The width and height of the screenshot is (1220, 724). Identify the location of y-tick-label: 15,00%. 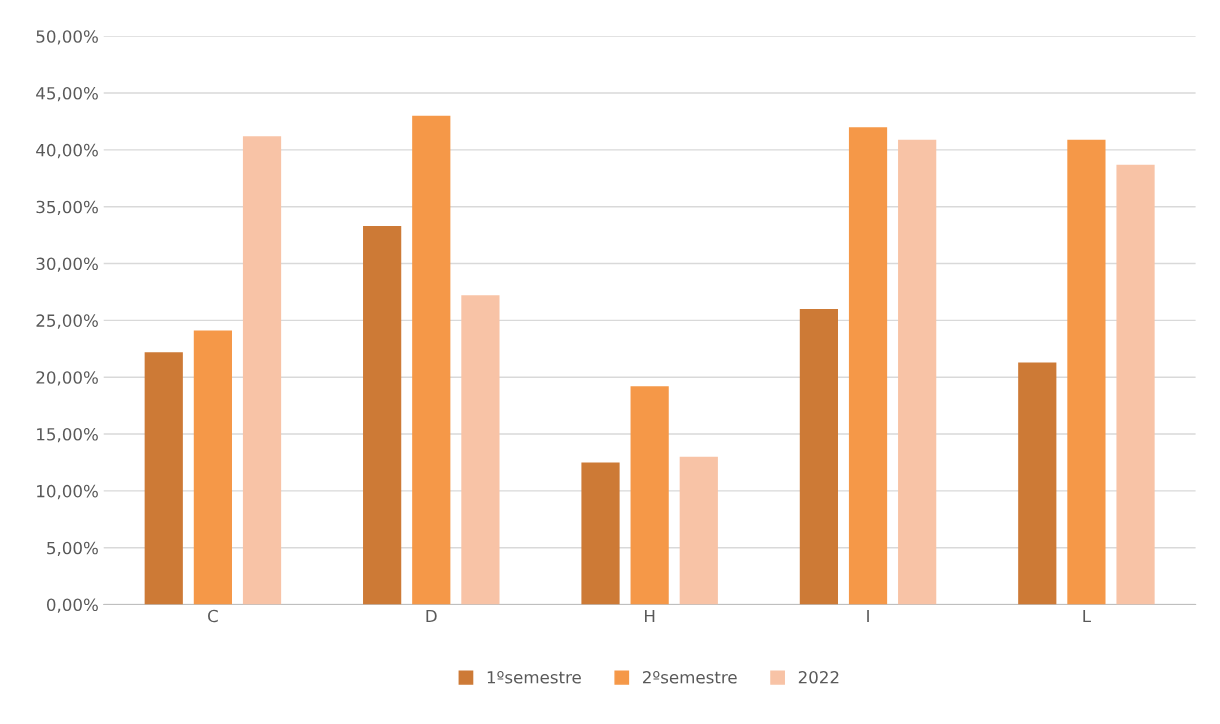
(67, 435).